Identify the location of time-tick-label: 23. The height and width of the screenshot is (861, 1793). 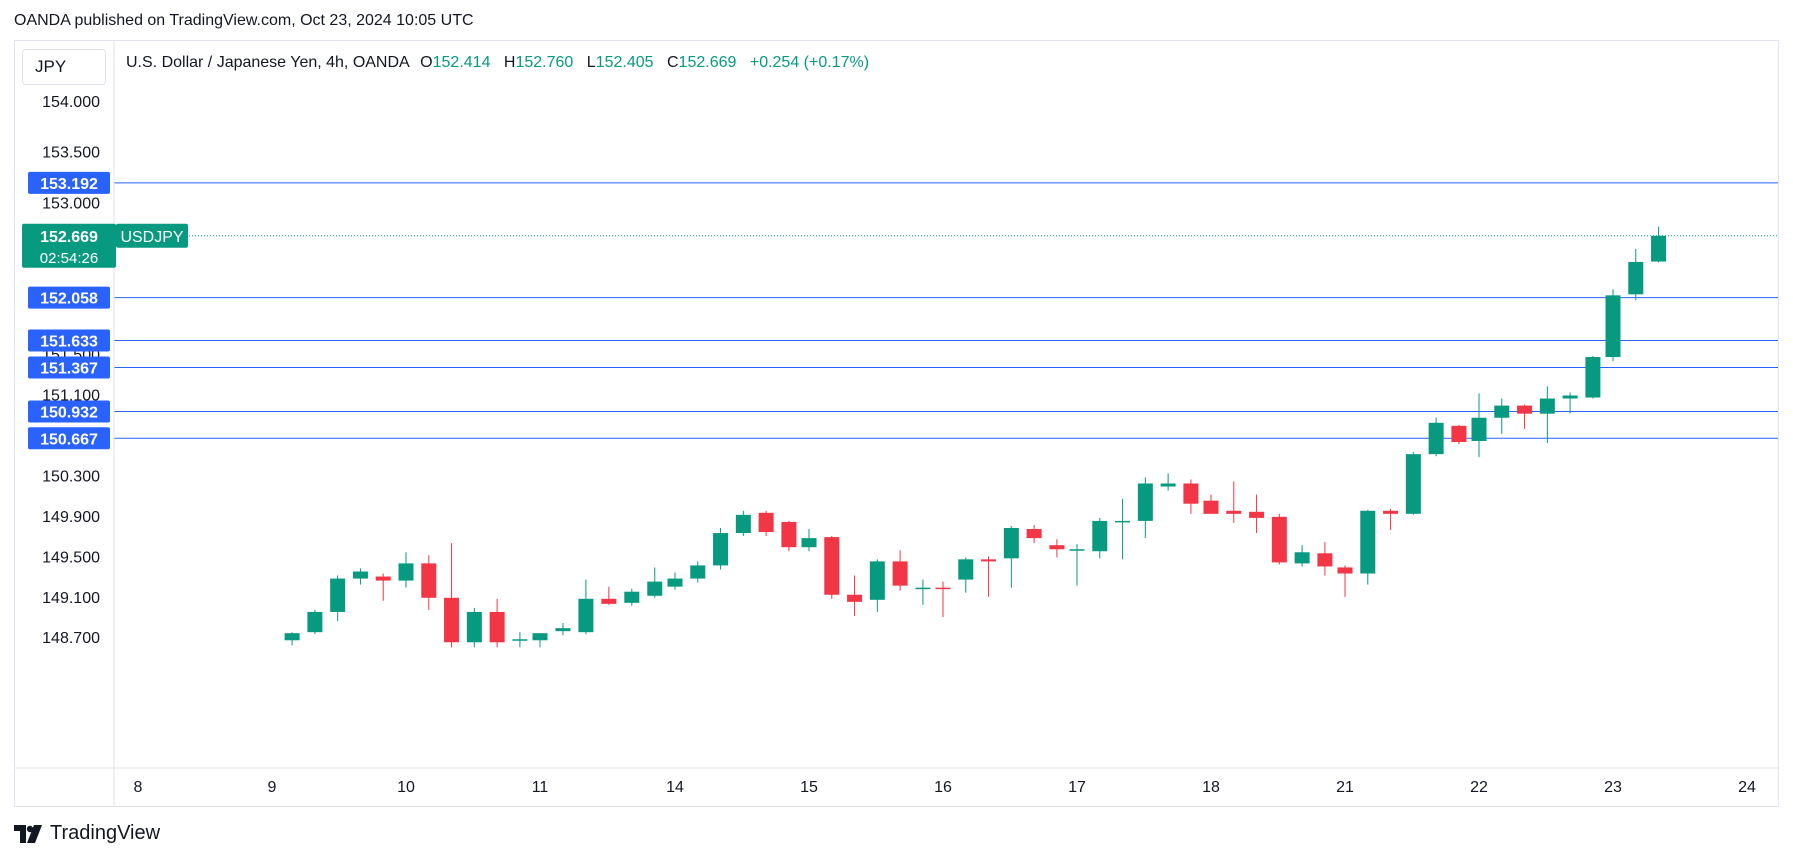
(1613, 787).